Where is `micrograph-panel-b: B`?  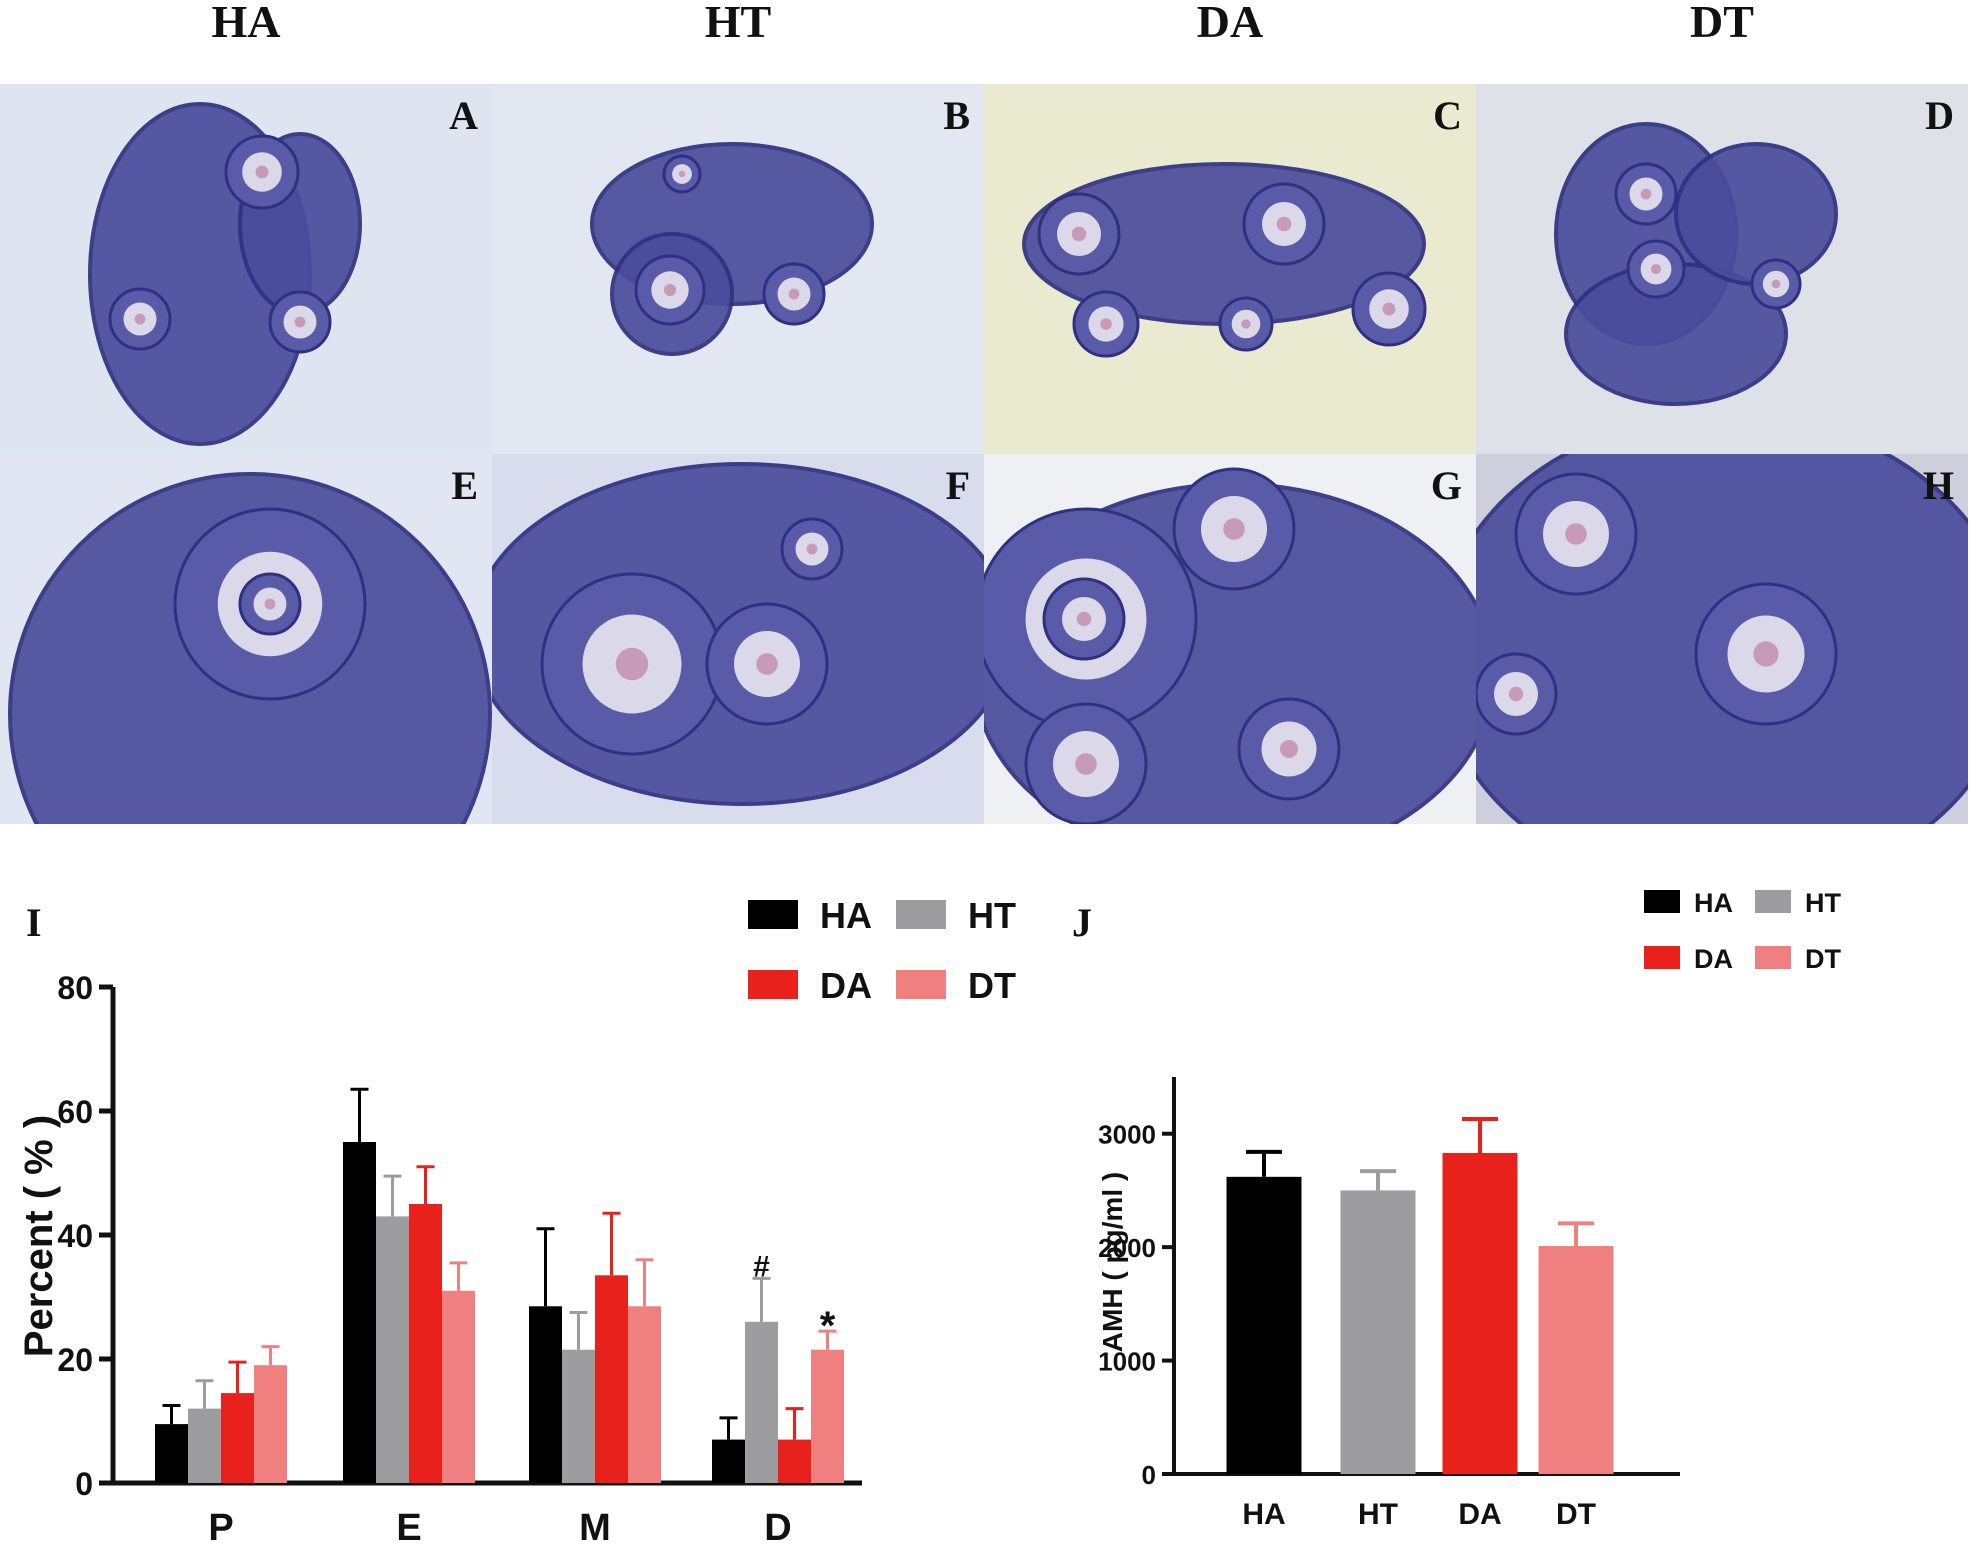
micrograph-panel-b: B is located at coordinates (738, 269).